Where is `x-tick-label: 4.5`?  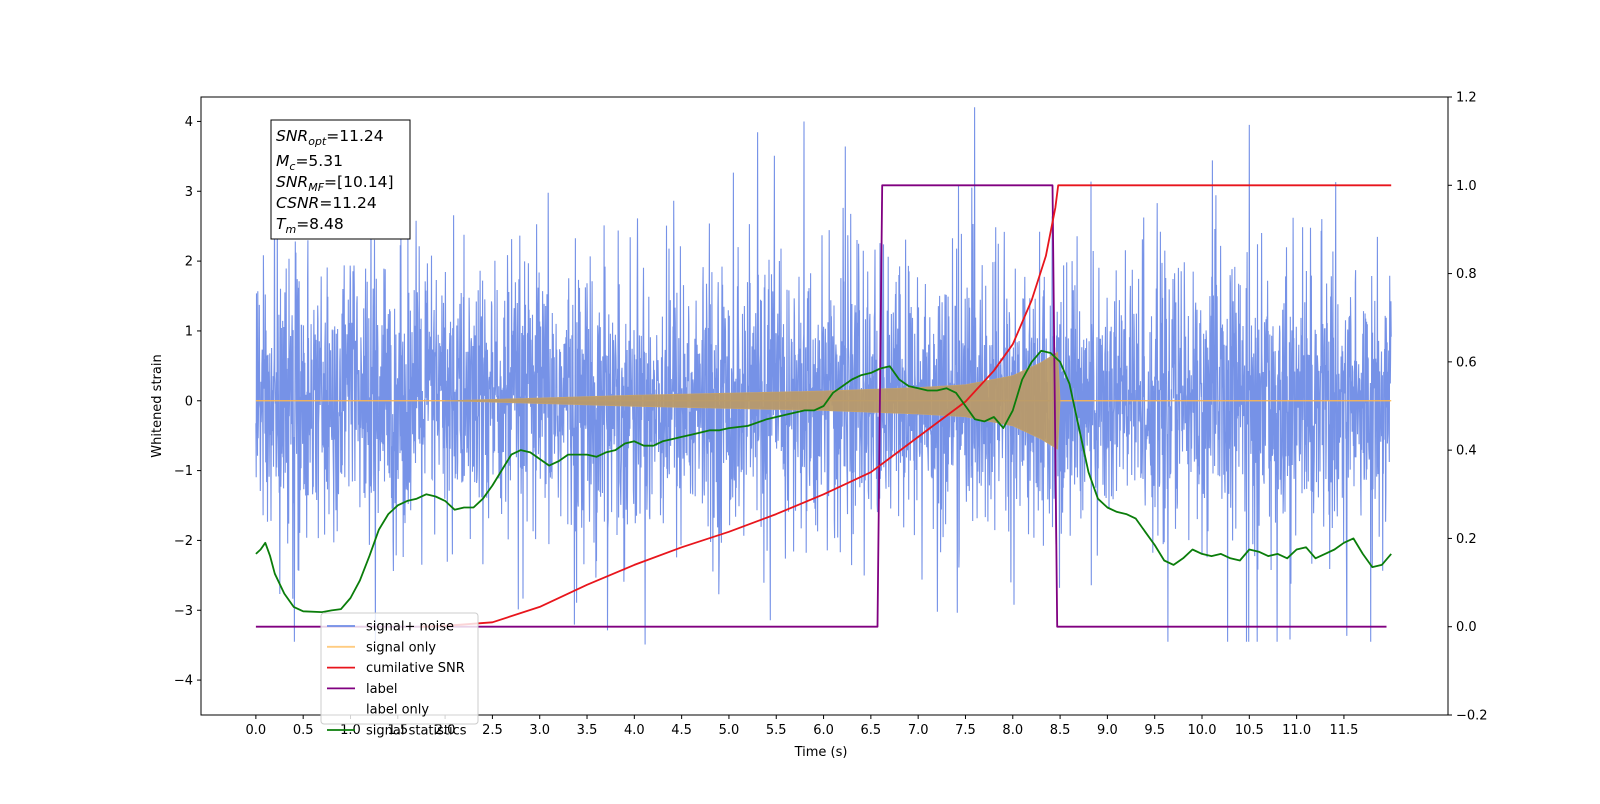 x-tick-label: 4.5 is located at coordinates (681, 730).